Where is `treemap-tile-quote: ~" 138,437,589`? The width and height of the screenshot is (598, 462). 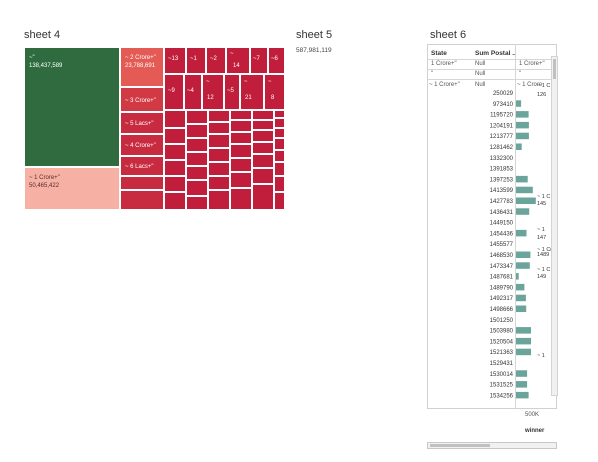 treemap-tile-quote: ~" 138,437,589 is located at coordinates (72, 107).